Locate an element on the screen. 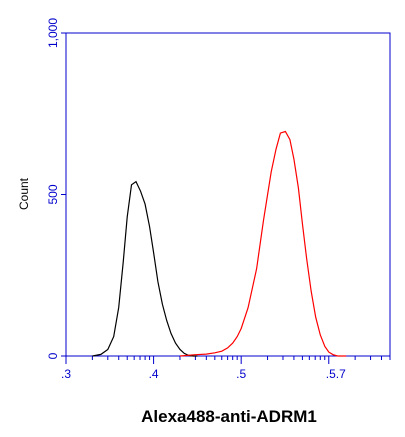 The width and height of the screenshot is (405, 437). y-tick-label: 0 is located at coordinates (53, 355).